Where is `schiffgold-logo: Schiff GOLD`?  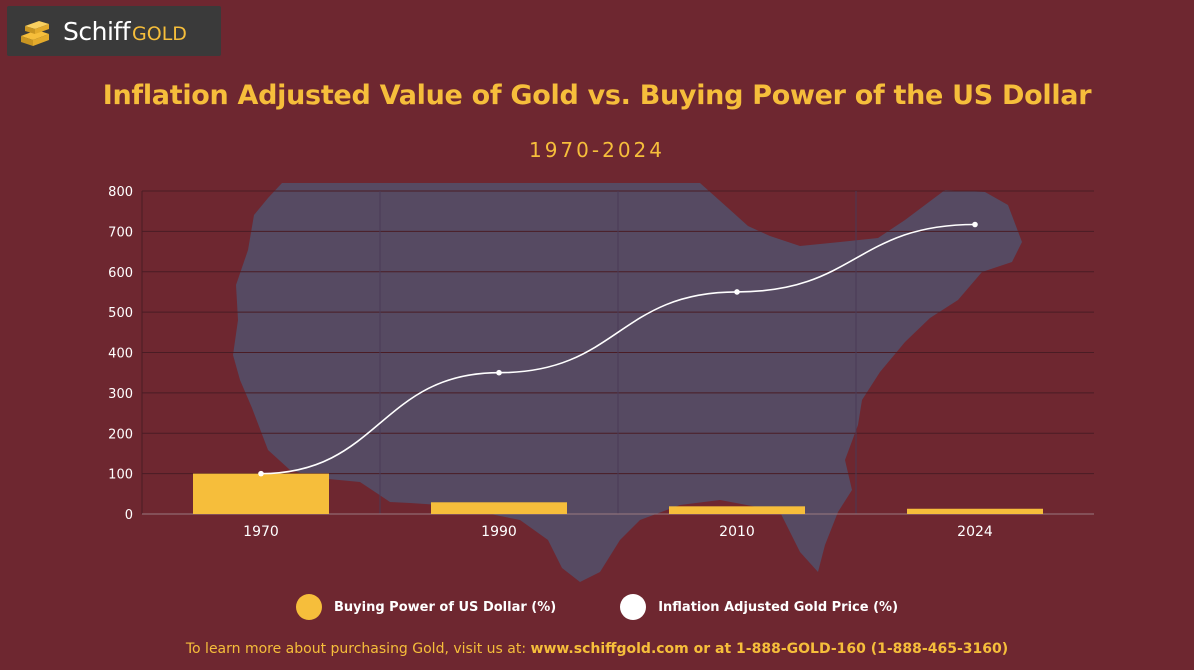
schiffgold-logo: Schiff GOLD is located at coordinates (114, 31).